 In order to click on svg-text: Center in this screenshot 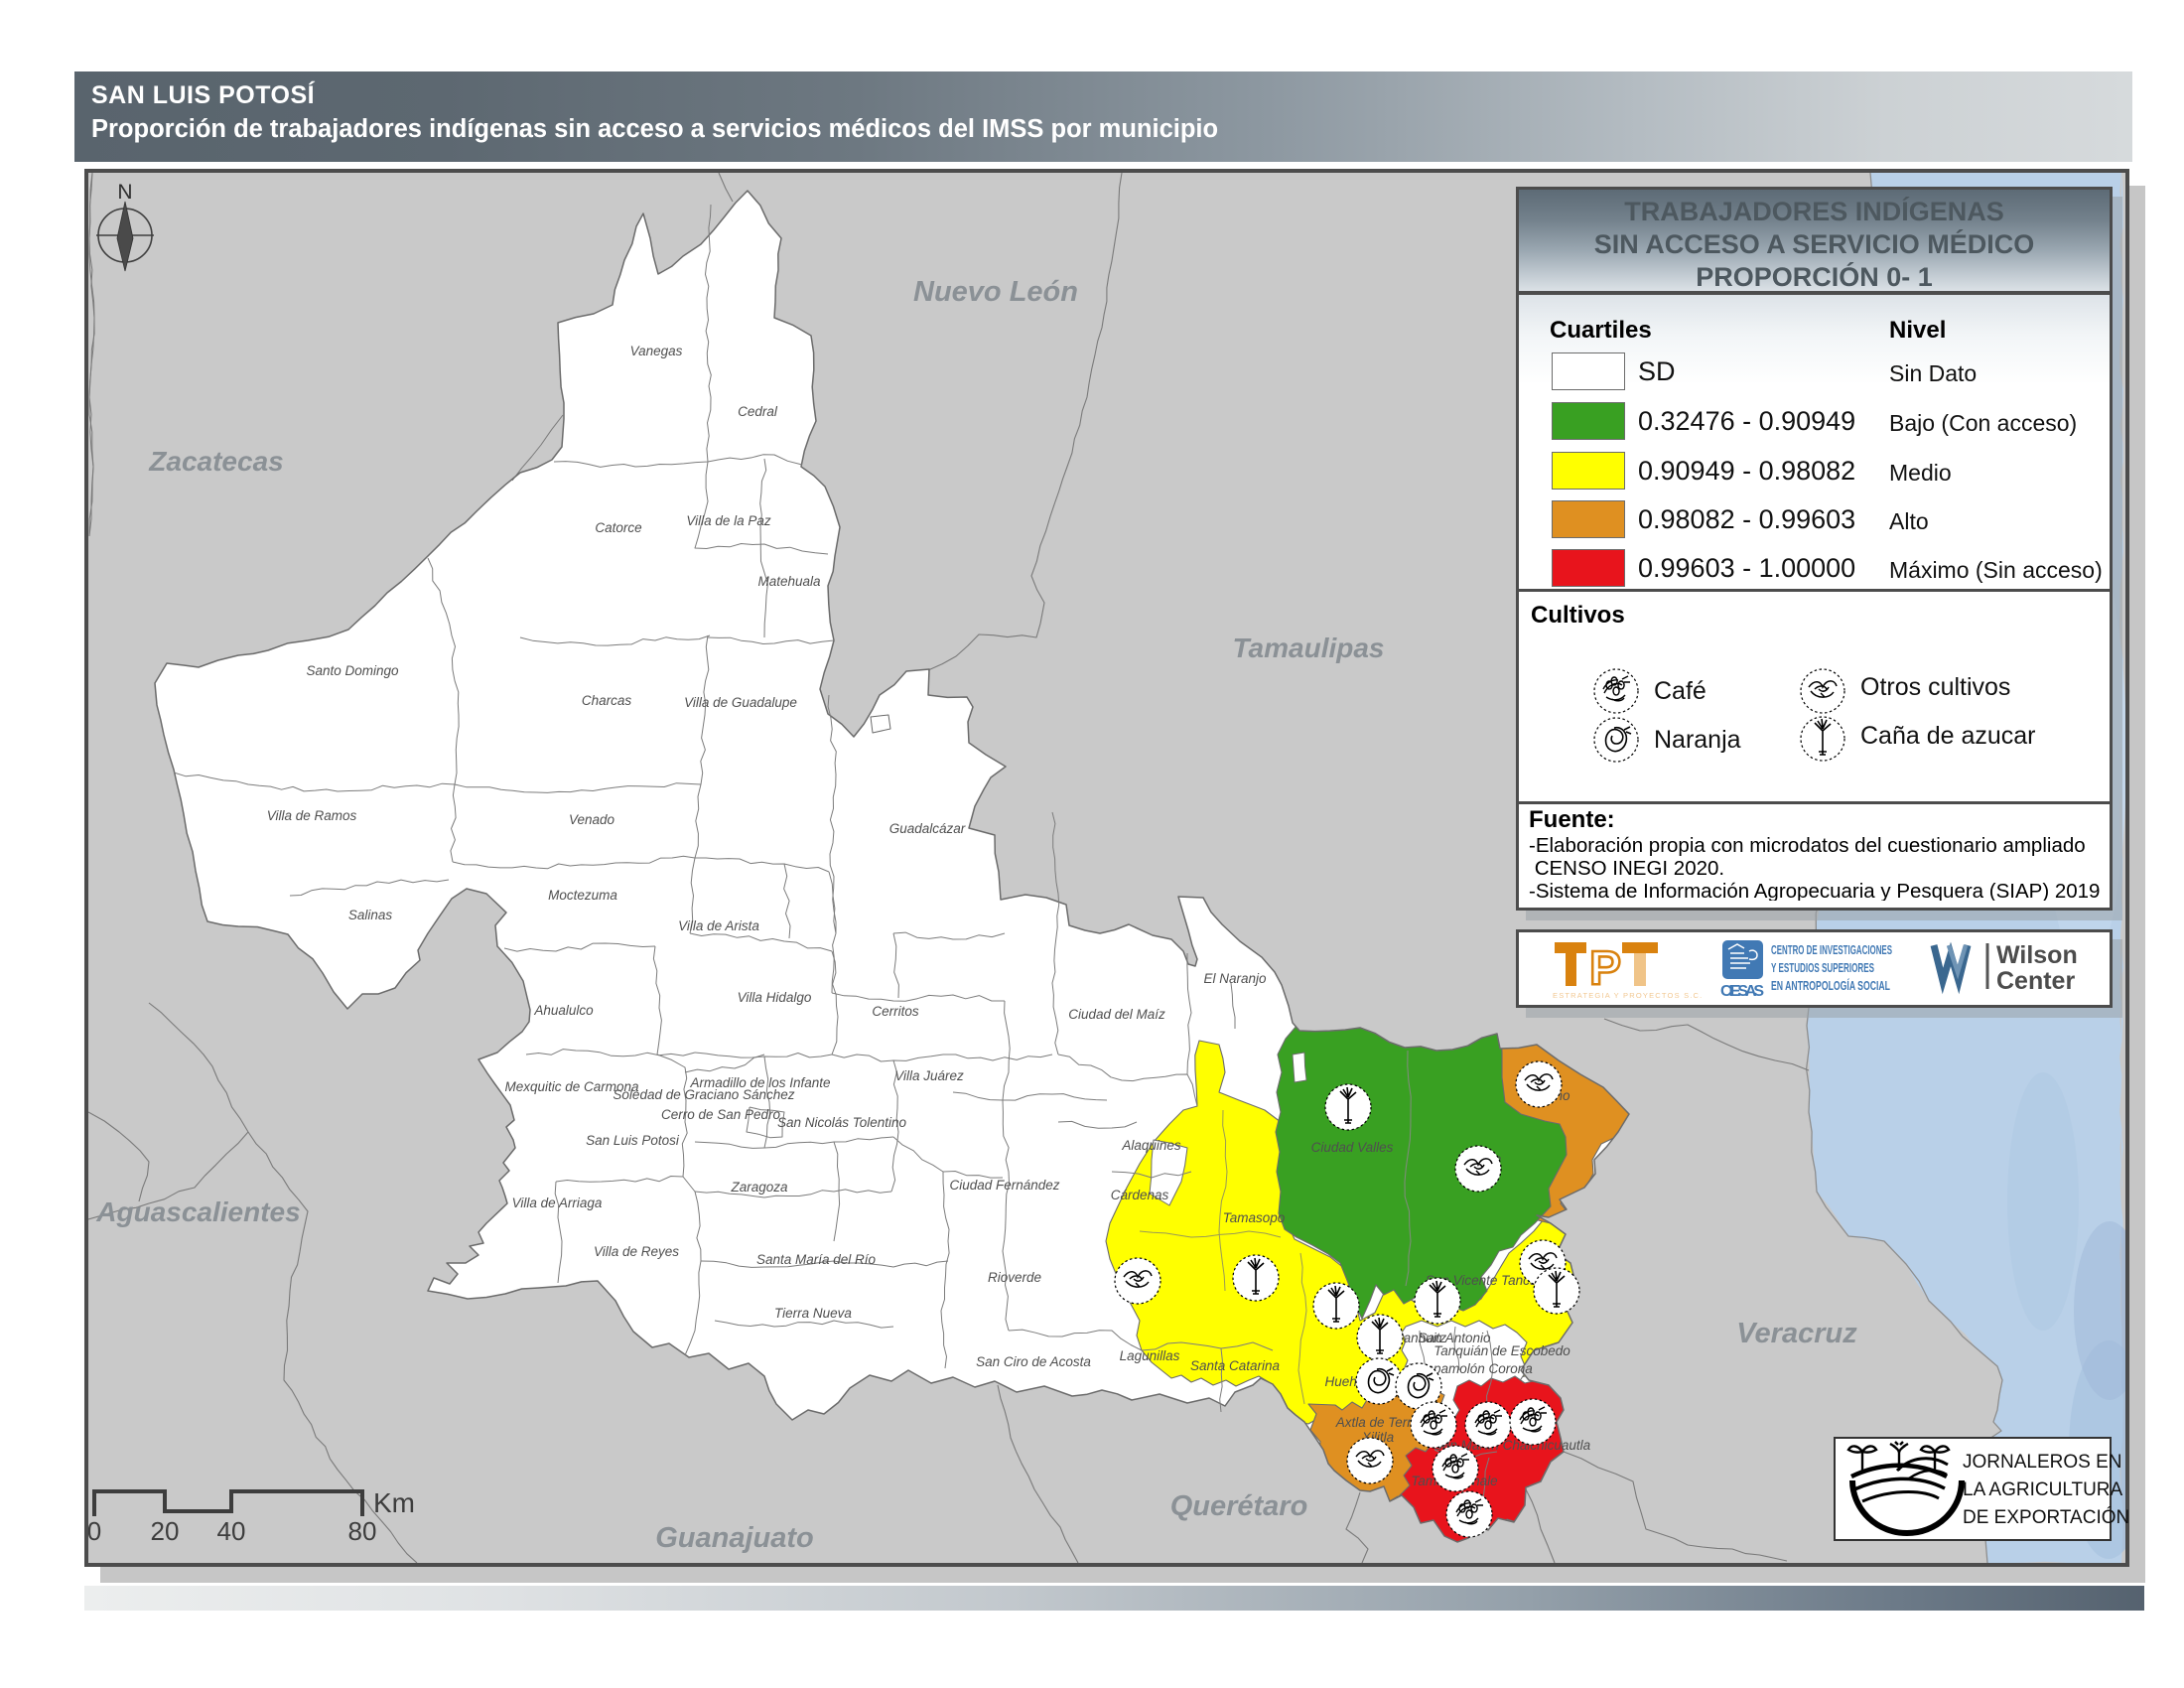, I will do `click(2035, 981)`.